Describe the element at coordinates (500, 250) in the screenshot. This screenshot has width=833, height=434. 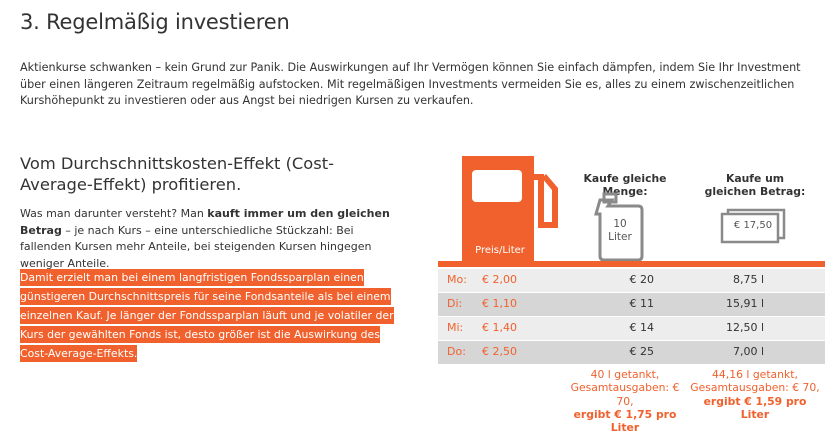
I see `pump-label: Preis/Liter` at that location.